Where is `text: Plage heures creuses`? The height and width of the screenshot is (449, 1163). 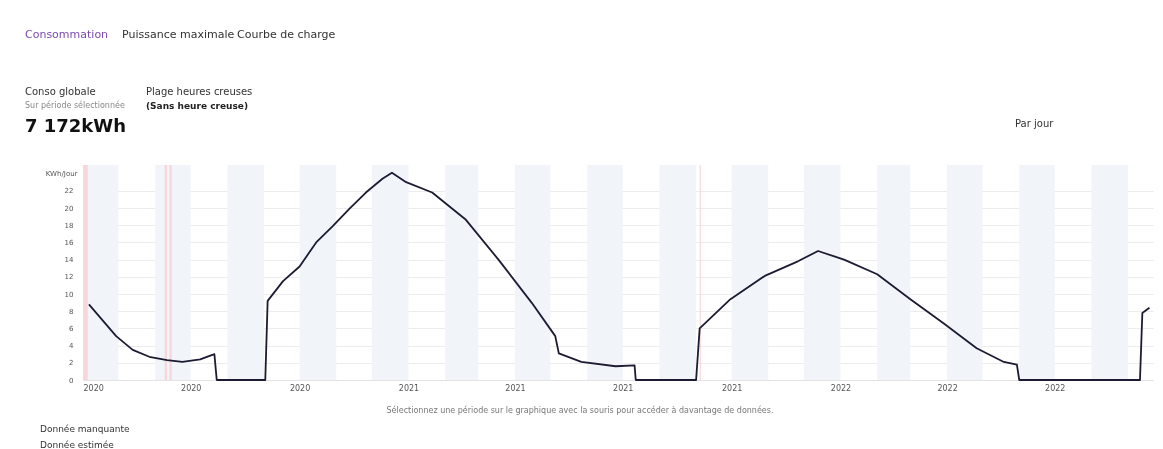
text: Plage heures creuses is located at coordinates (199, 91).